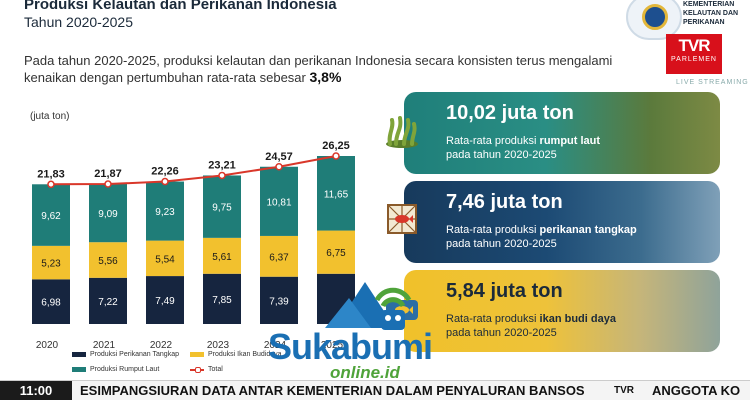 This screenshot has height=400, width=750. I want to click on legend-item-total: Total, so click(206, 369).